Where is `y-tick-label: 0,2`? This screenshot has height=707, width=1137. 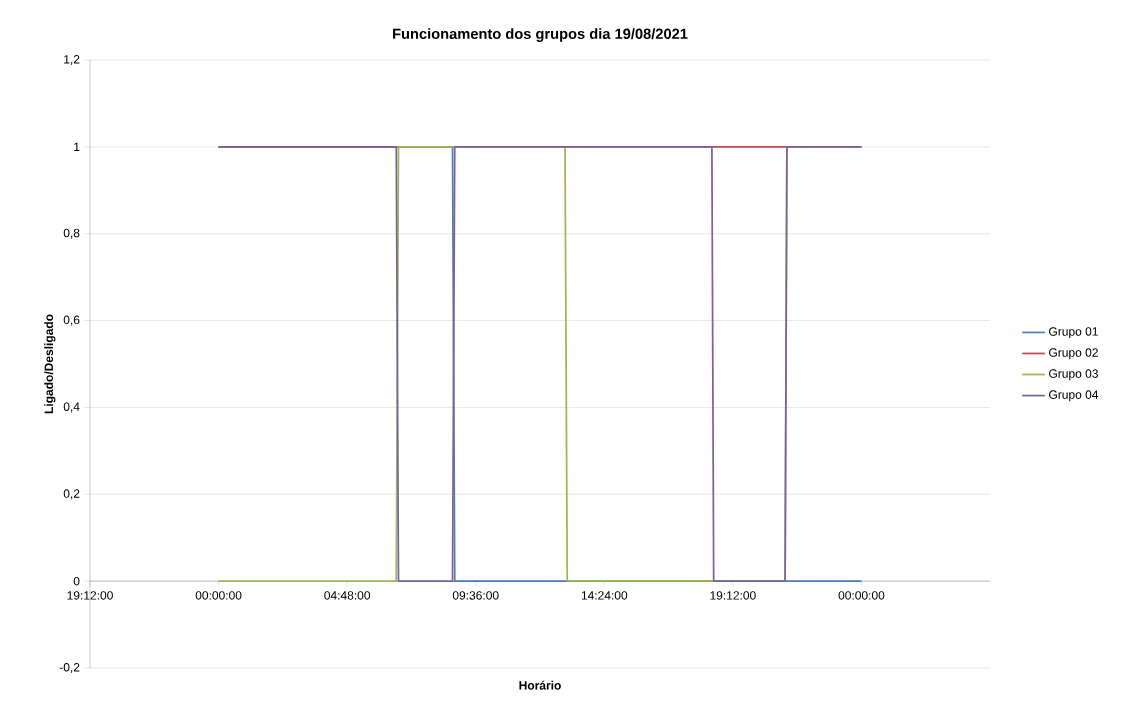
y-tick-label: 0,2 is located at coordinates (71, 494).